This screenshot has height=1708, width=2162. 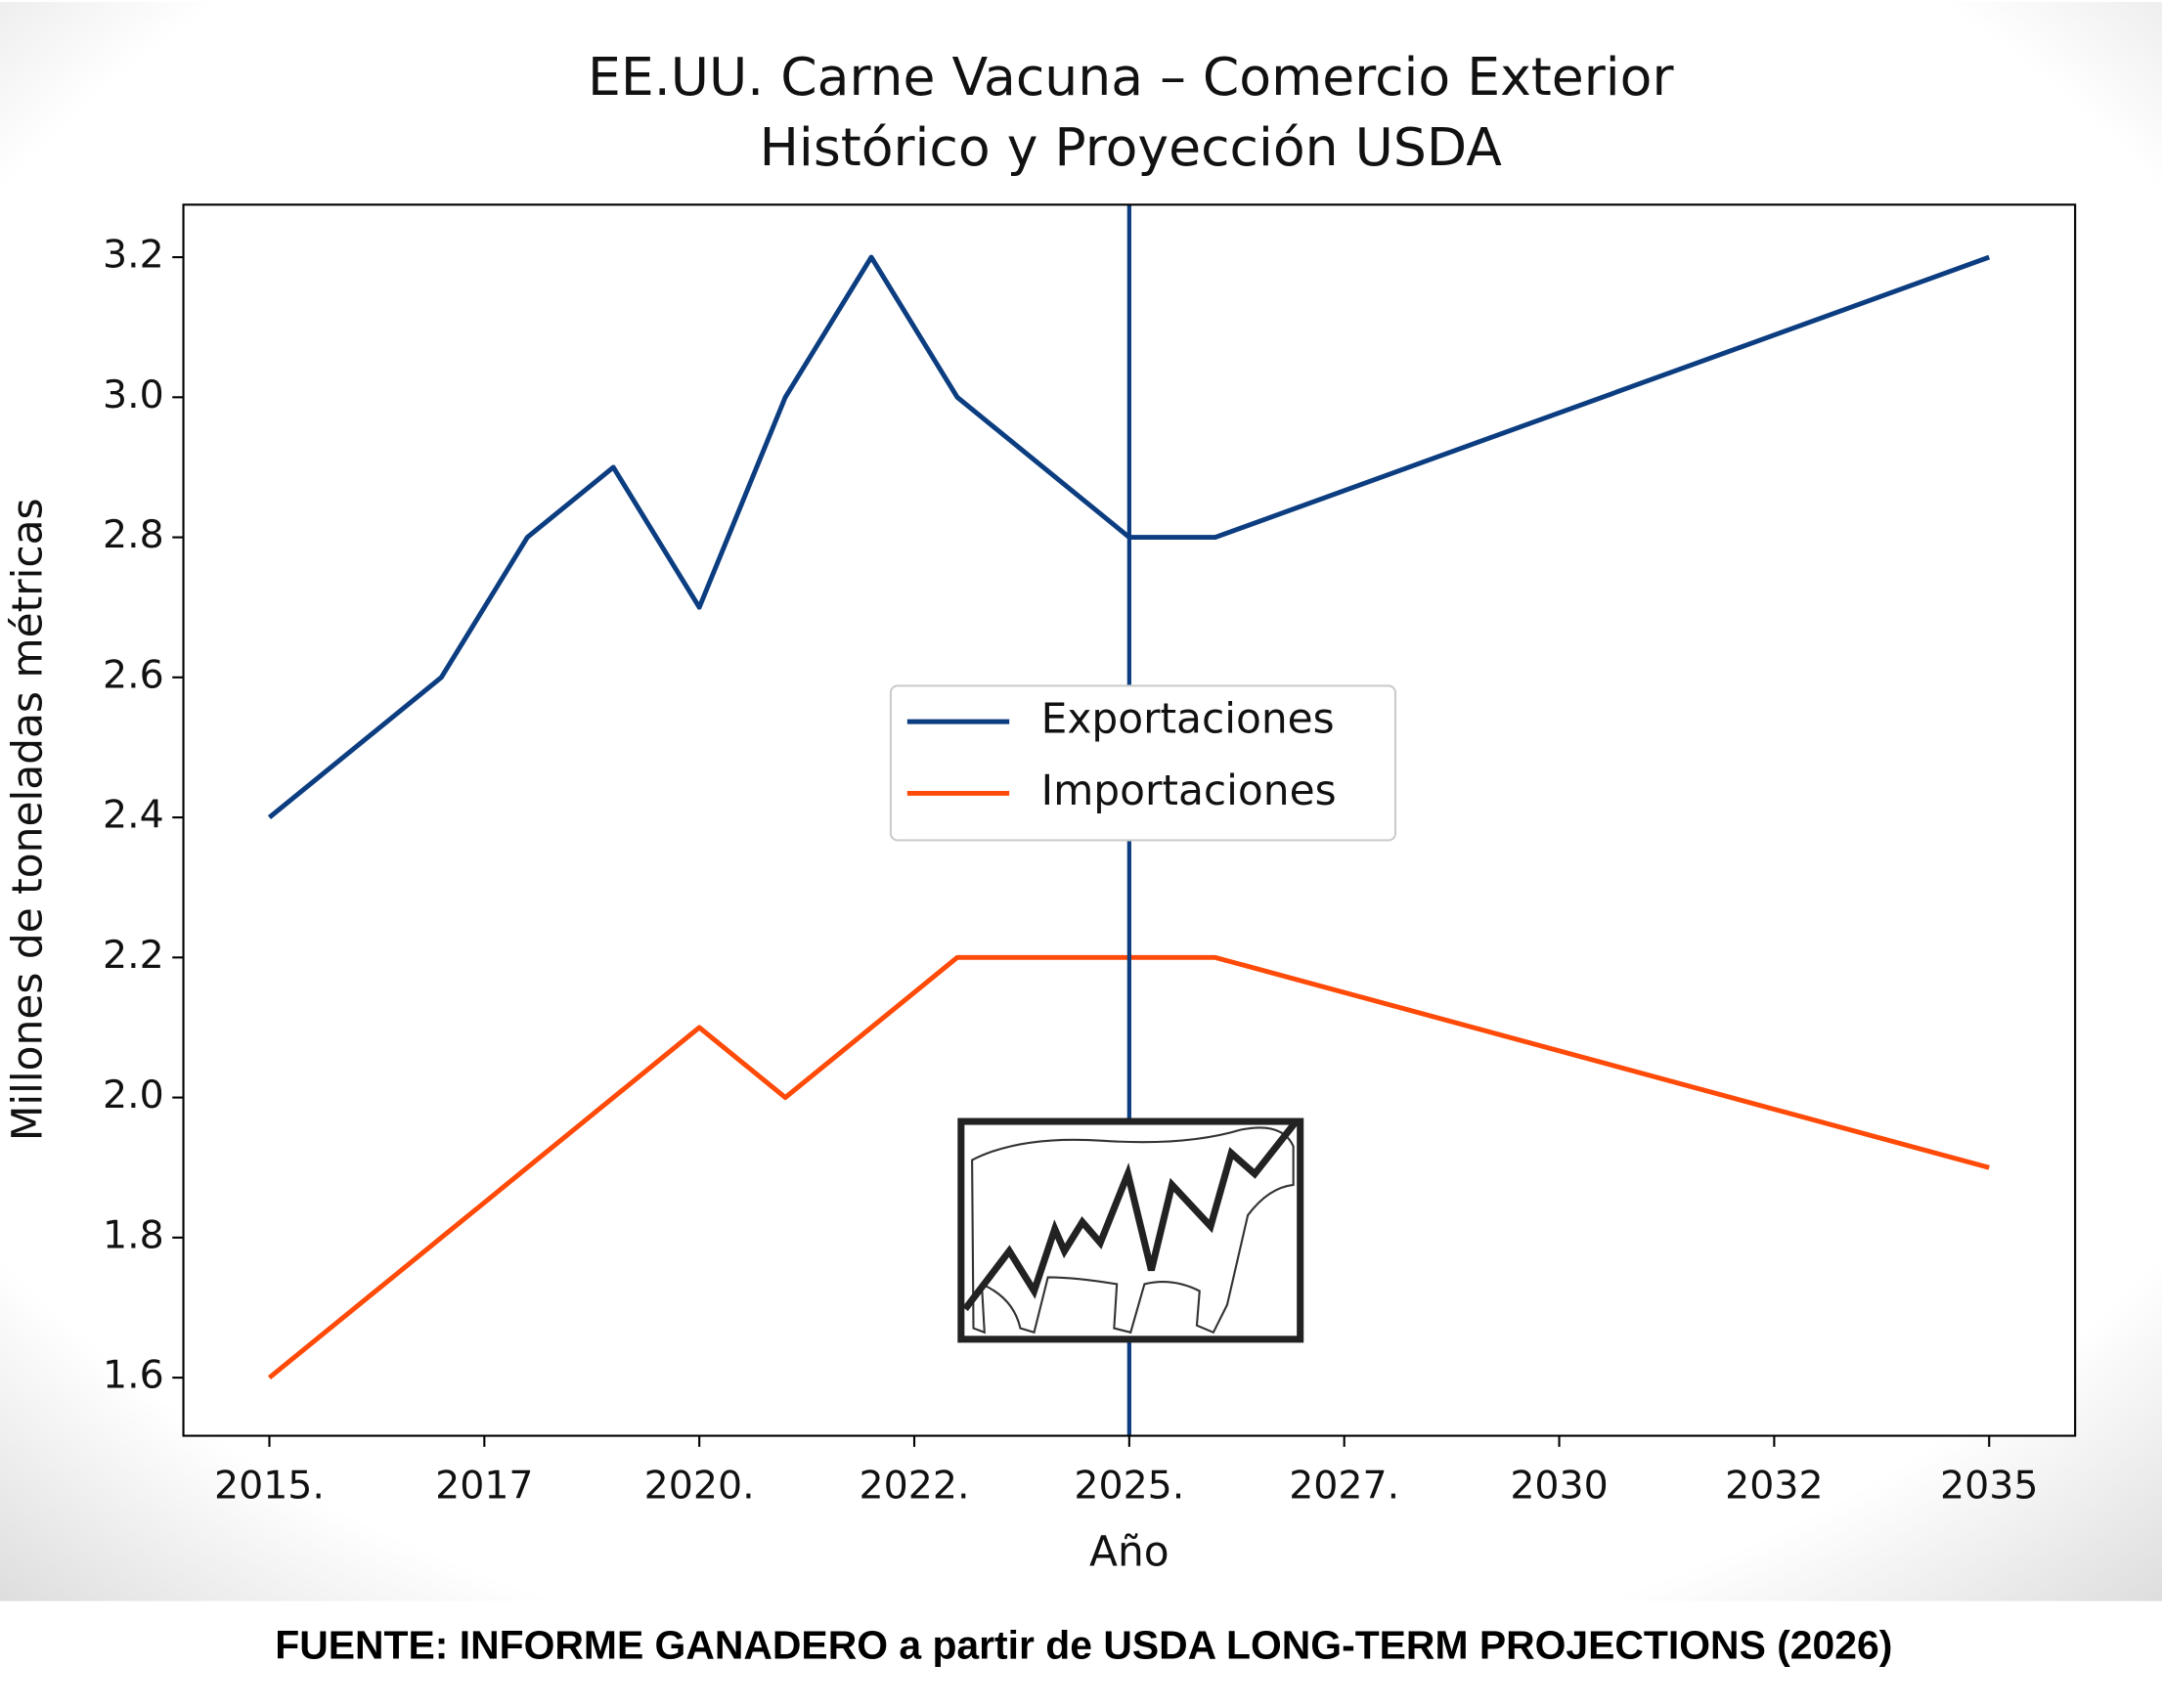 What do you see at coordinates (1989, 1486) in the screenshot?
I see `x-tick-label: 2035` at bounding box center [1989, 1486].